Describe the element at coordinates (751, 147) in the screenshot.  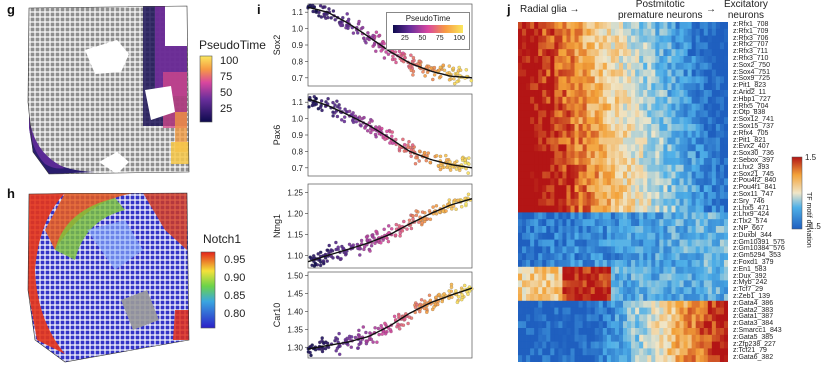
I see `gene-label: z:Evx2_407` at that location.